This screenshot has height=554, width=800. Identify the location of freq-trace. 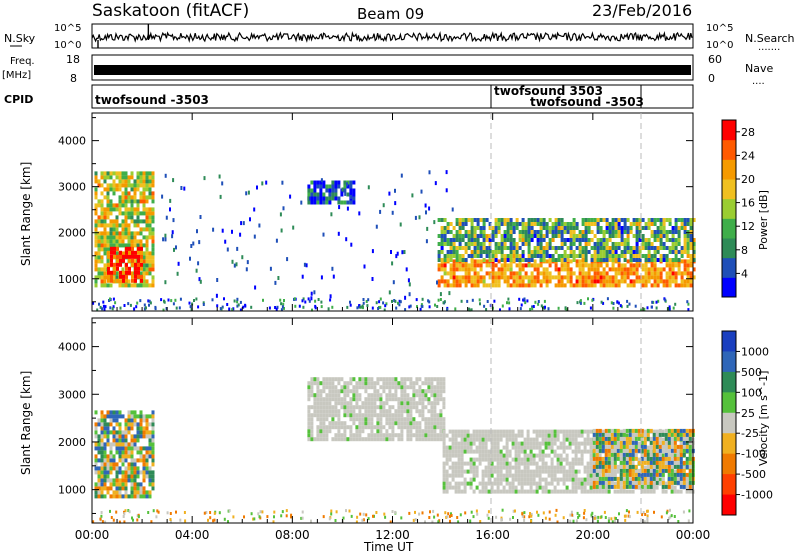
(392, 70).